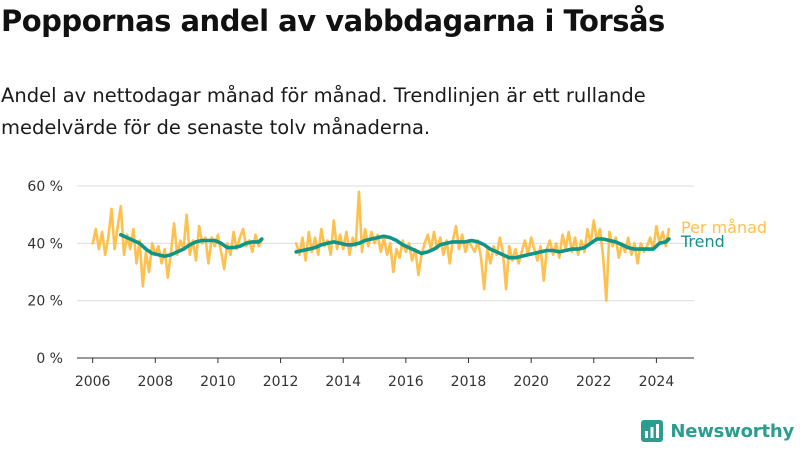  I want to click on x-tick-label: 2006, so click(93, 382).